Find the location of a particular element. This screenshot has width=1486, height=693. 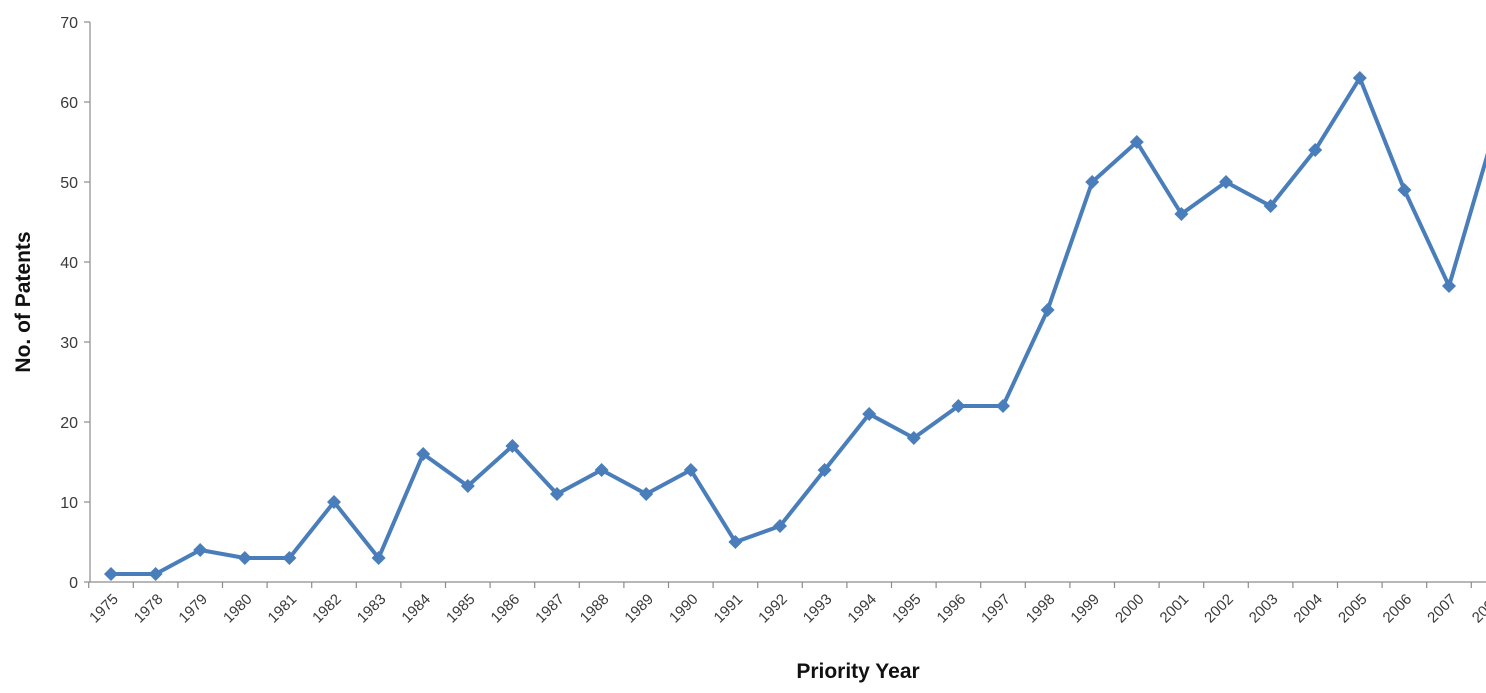

x-tick-label: 1982 is located at coordinates (327, 609).